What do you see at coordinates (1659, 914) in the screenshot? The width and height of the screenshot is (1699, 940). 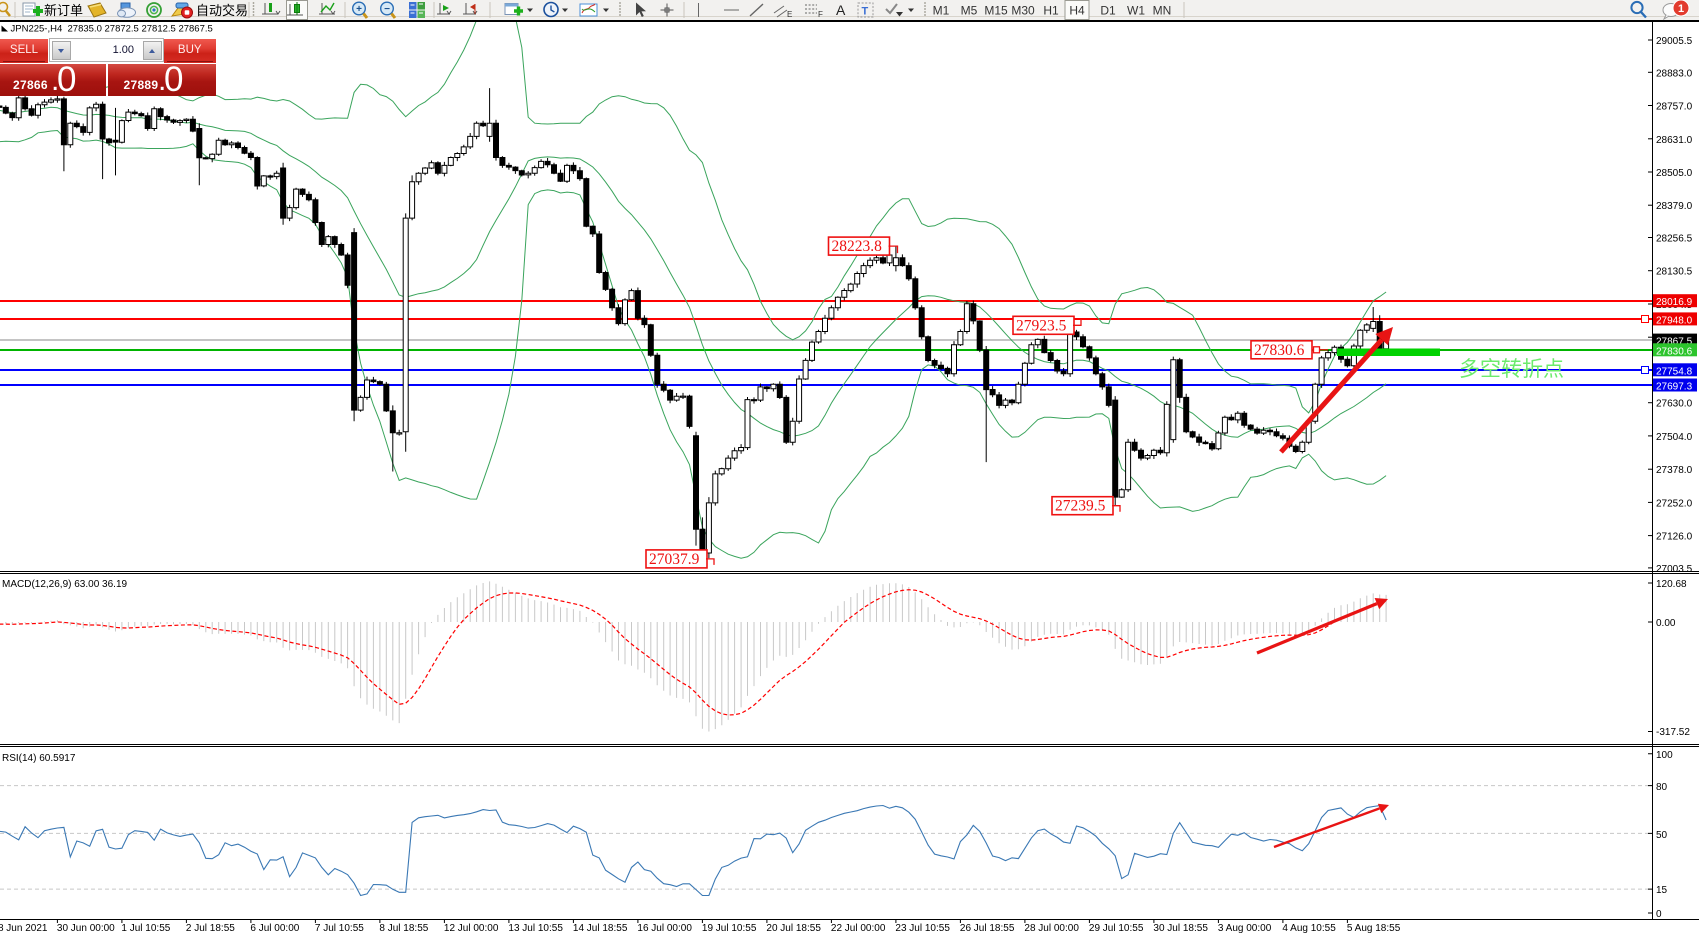 I see `svg-text: 0` at bounding box center [1659, 914].